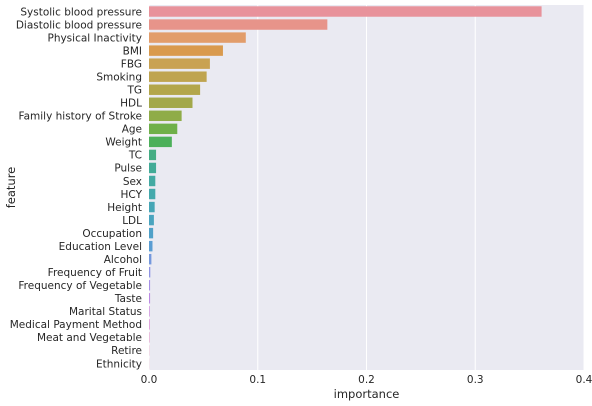 This screenshot has height=406, width=592. What do you see at coordinates (94, 38) in the screenshot?
I see `y-tick-label: Physical Inactivity` at bounding box center [94, 38].